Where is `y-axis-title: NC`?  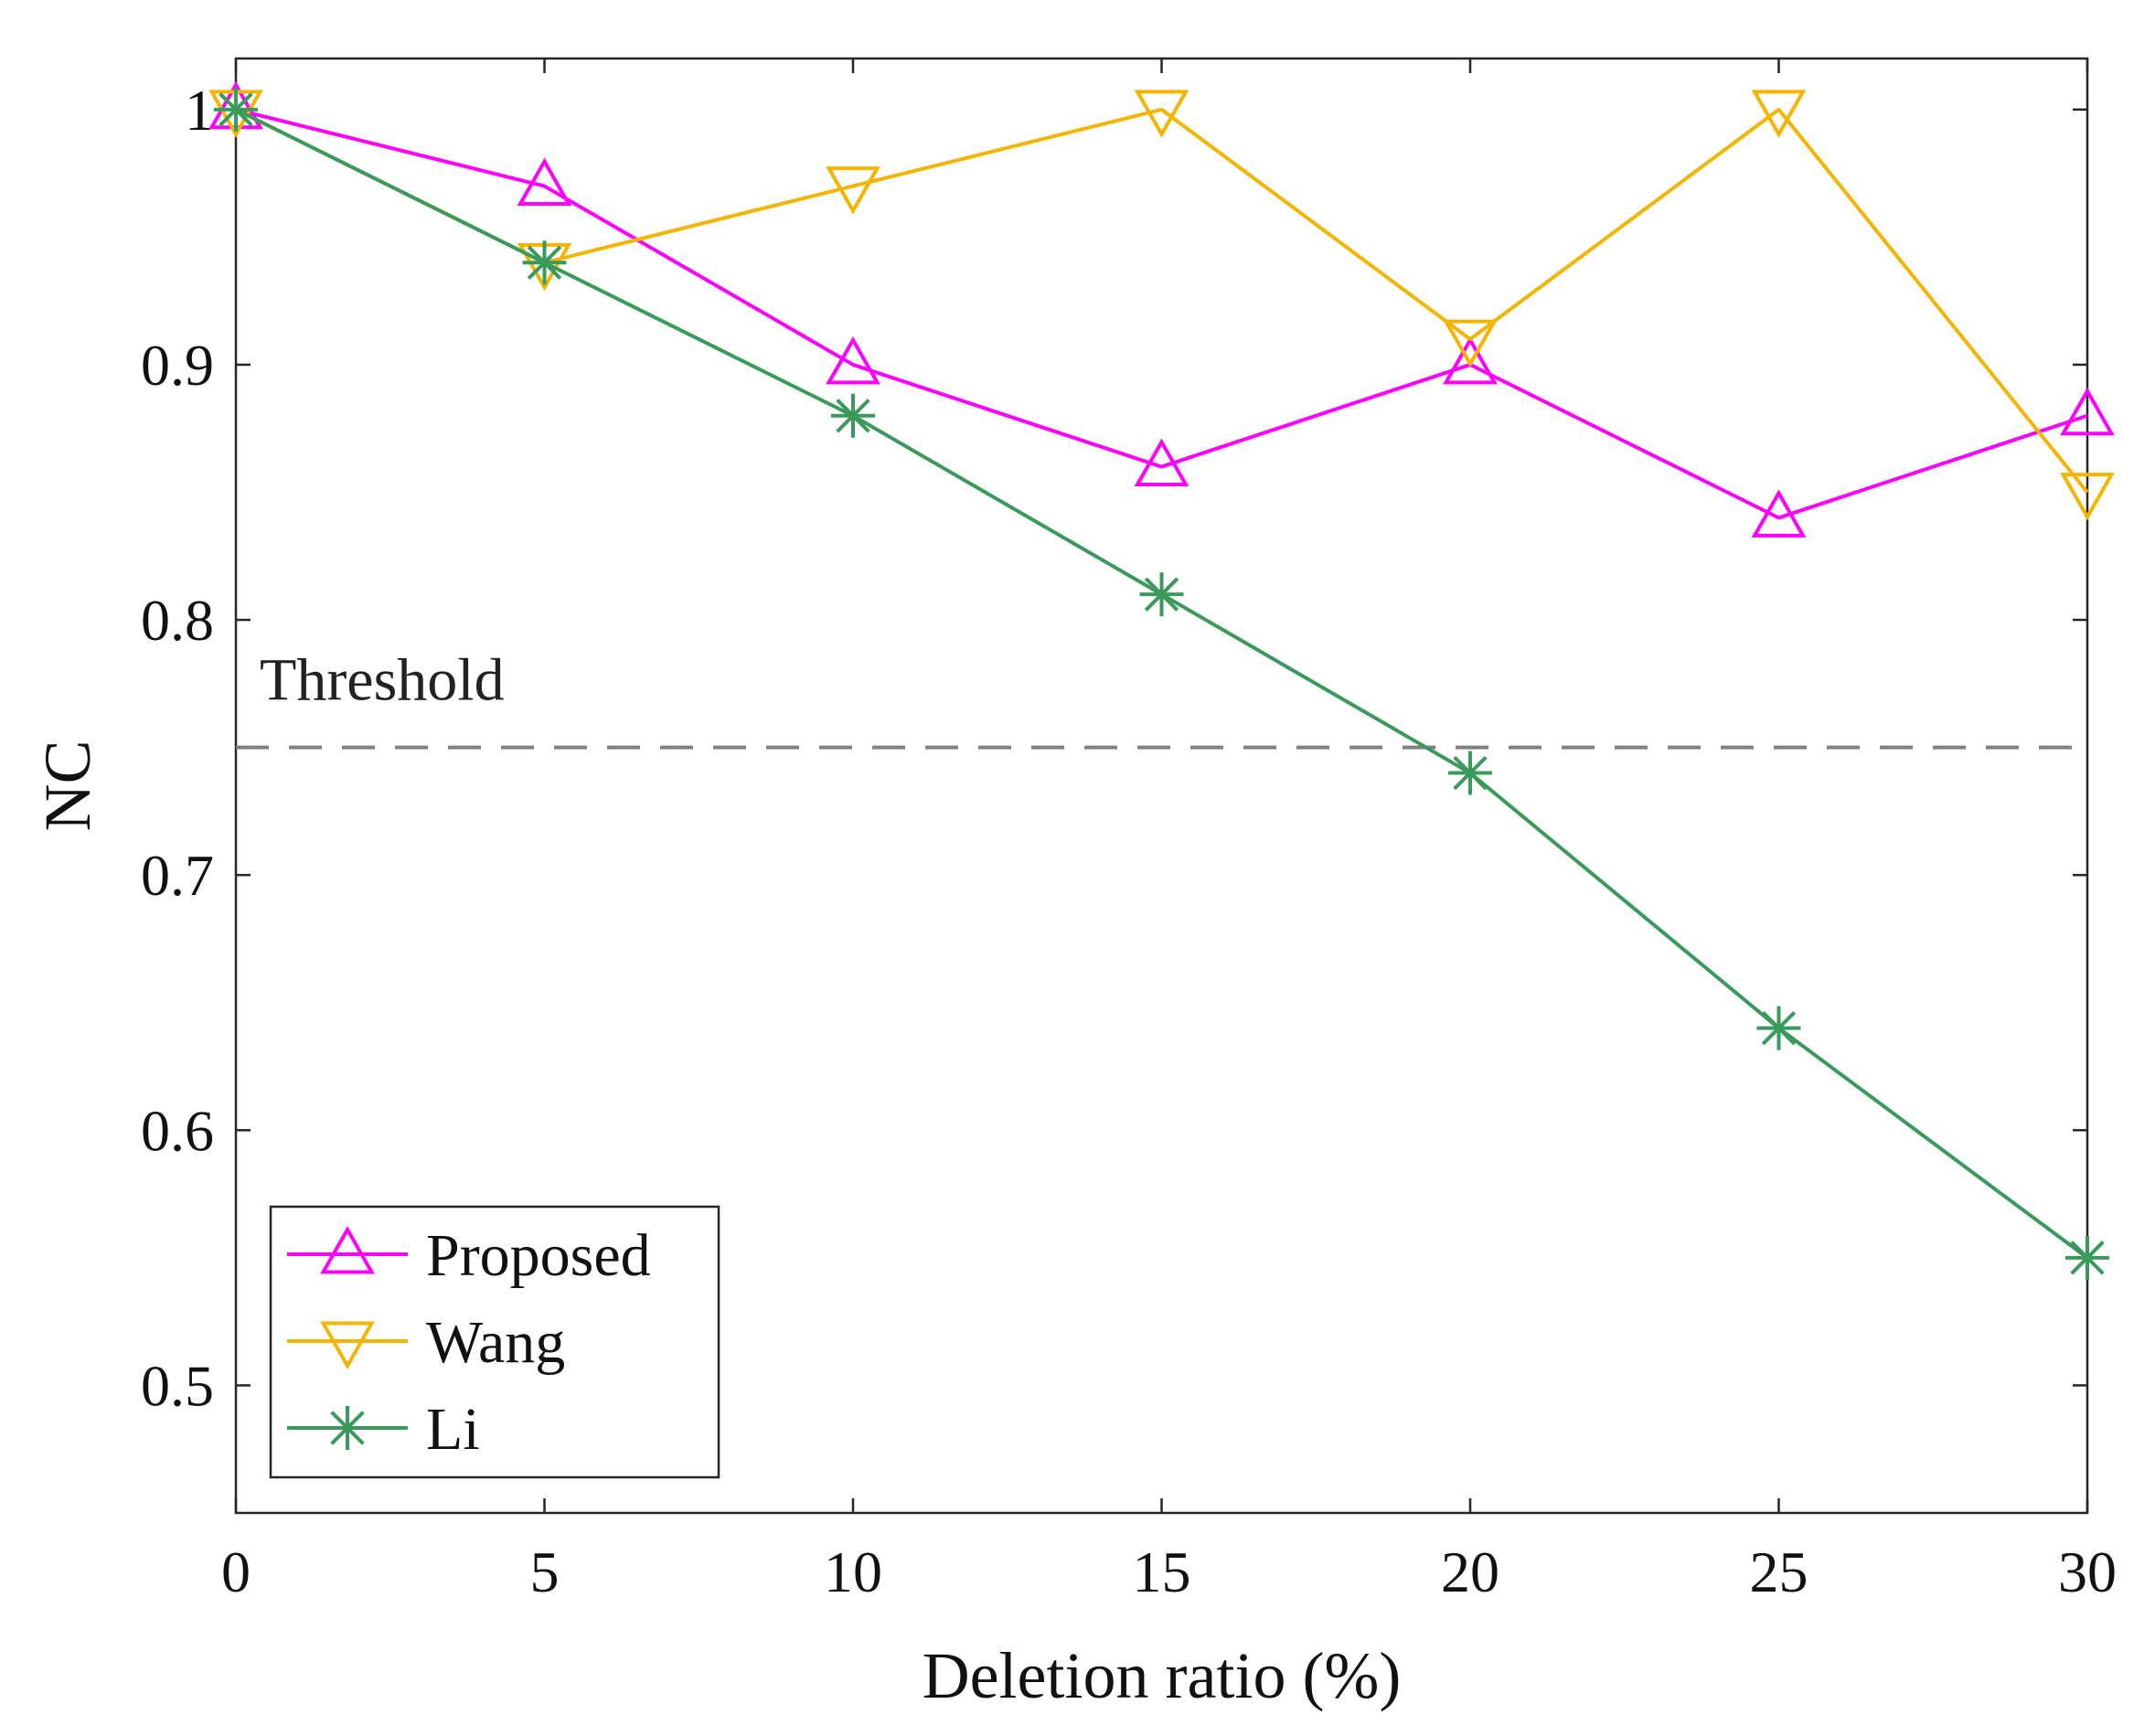 y-axis-title: NC is located at coordinates (67, 786).